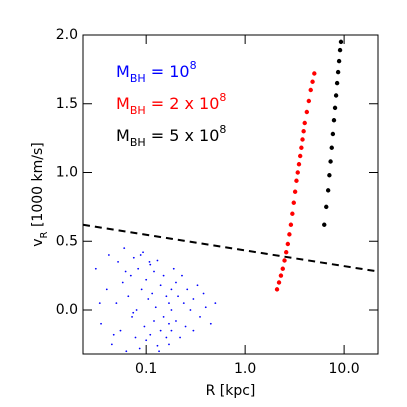 The height and width of the screenshot is (407, 407). I want to click on x-tick-label: 1.0, so click(245, 369).